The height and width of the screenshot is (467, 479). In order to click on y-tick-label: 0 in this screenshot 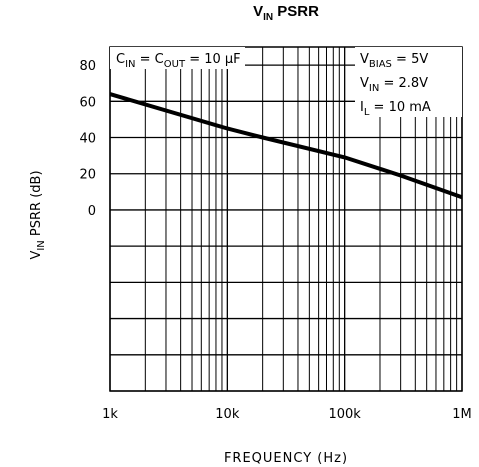, I will do `click(92, 211)`.